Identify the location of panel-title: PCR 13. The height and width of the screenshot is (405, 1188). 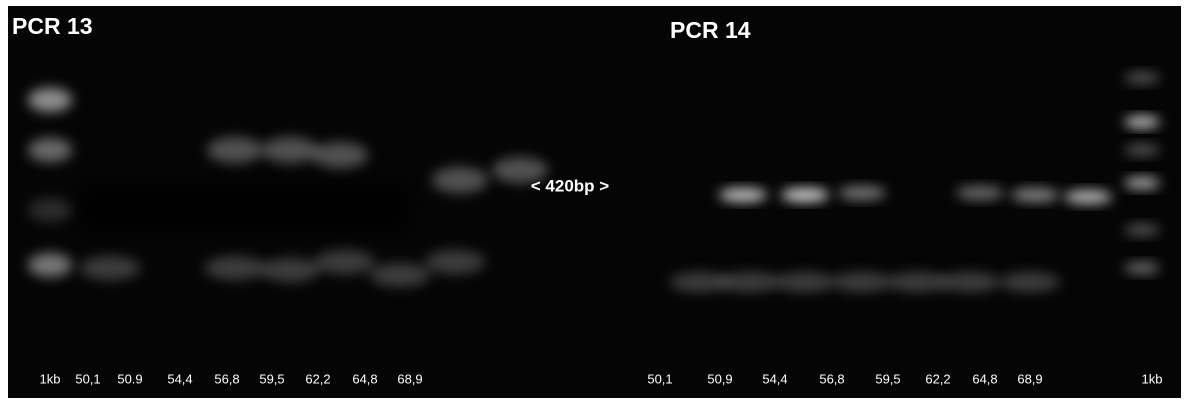
(52, 26).